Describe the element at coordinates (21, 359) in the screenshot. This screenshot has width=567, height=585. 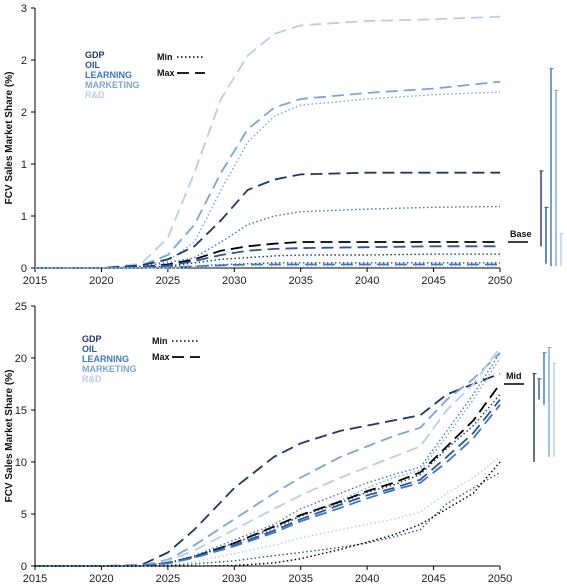
I see `y-tick-label: 20` at that location.